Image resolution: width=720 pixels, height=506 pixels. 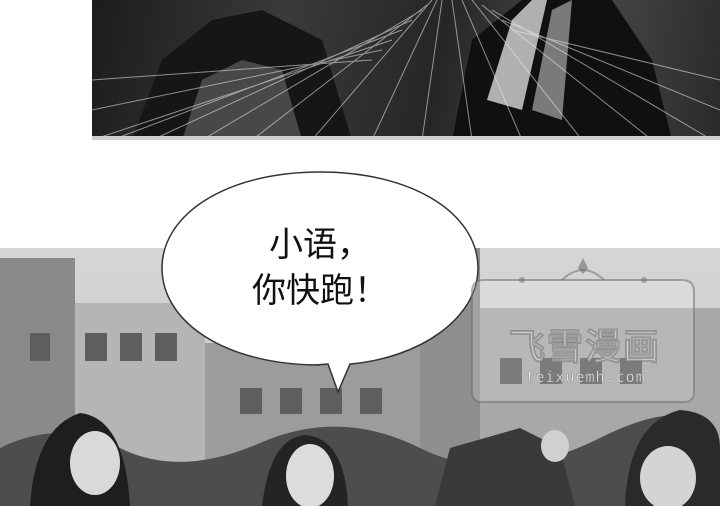 I want to click on panel-border, so click(x=406, y=138).